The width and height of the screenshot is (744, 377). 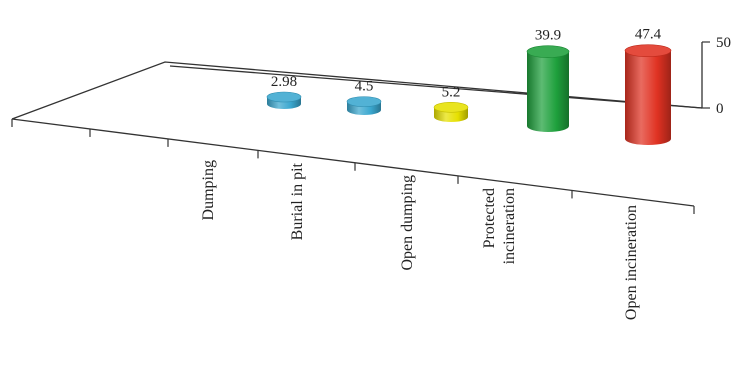 I want to click on category-label: Dumping, so click(x=208, y=190).